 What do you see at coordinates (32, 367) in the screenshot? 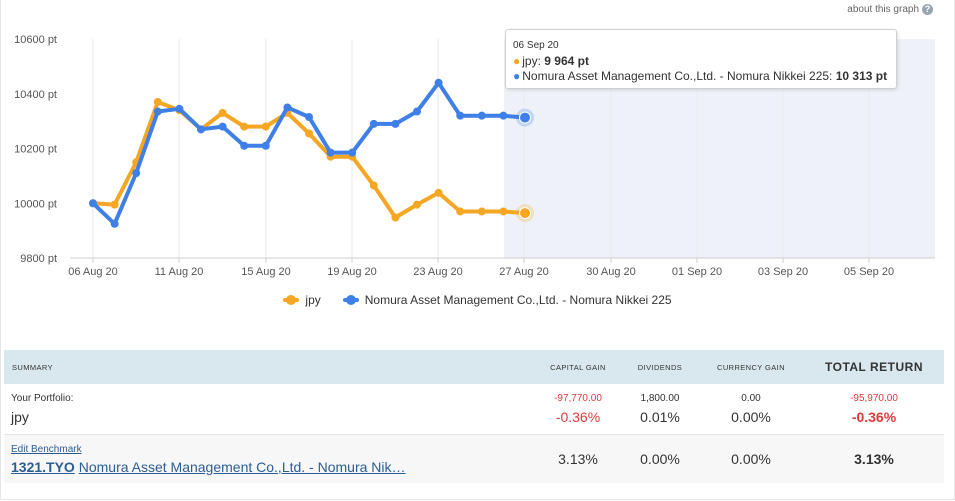
I see `header-summary: SUMMARY` at bounding box center [32, 367].